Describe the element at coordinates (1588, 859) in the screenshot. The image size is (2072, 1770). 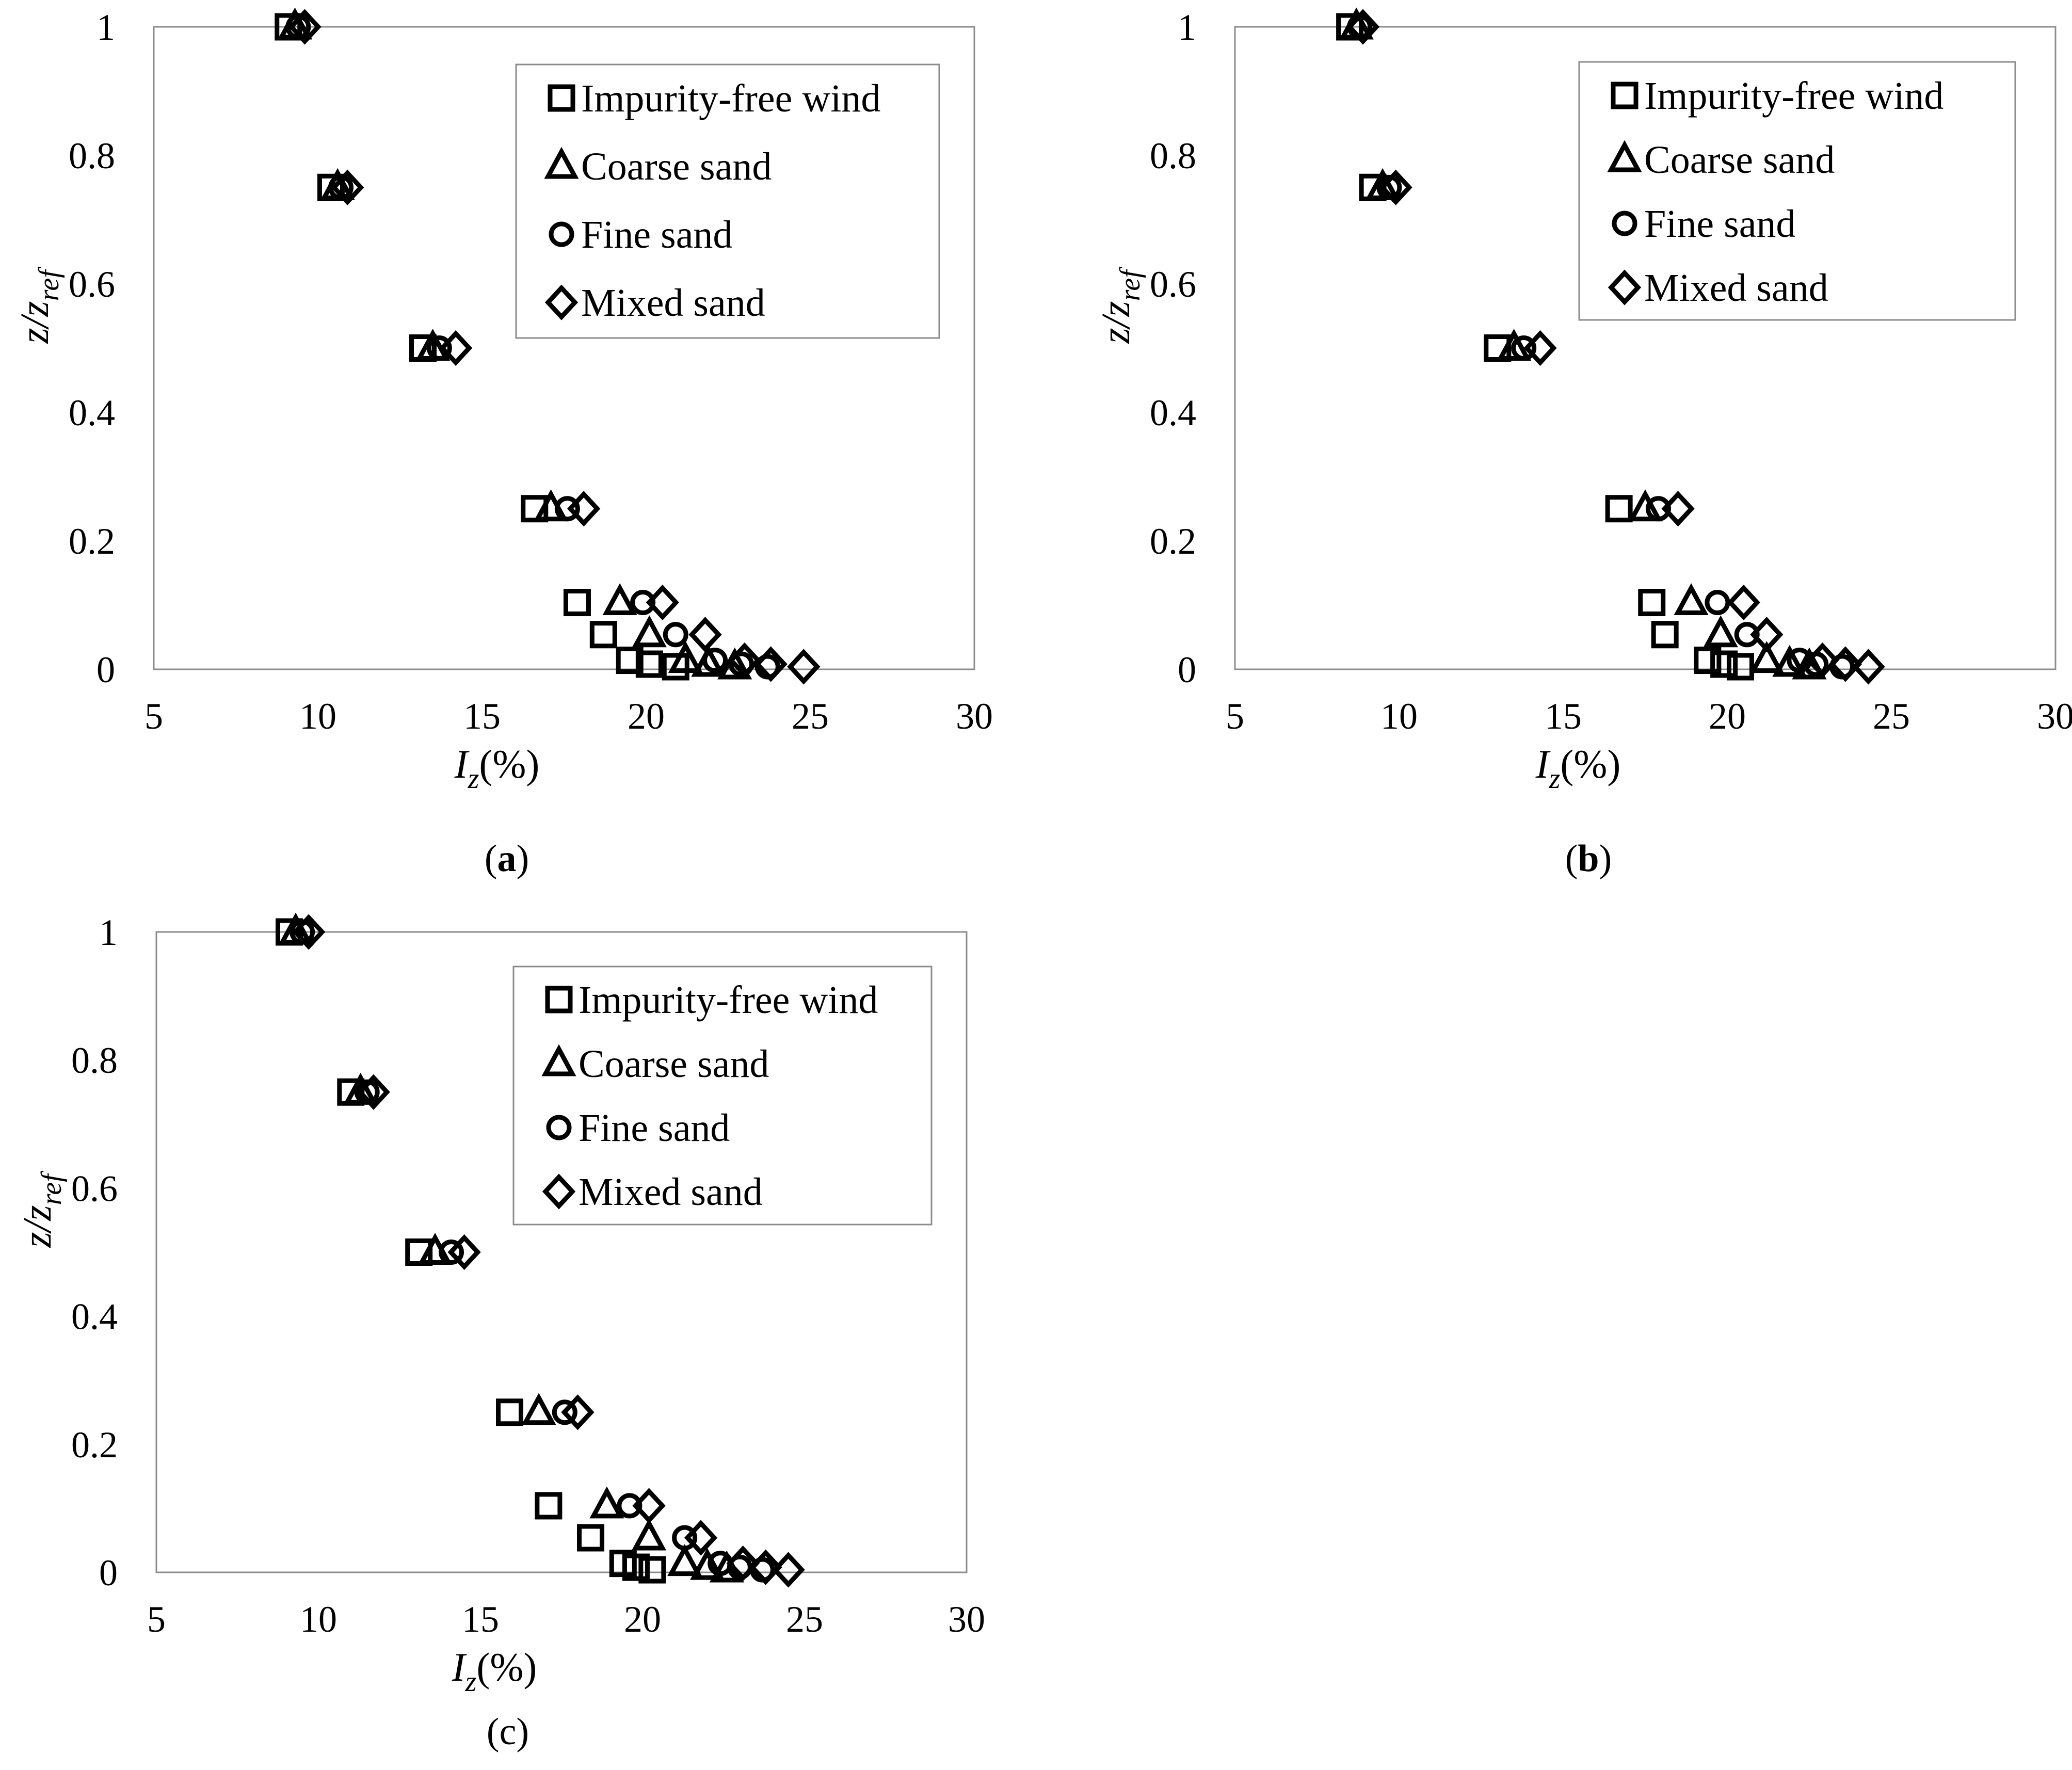
I see `panel-caption: (b)` at that location.